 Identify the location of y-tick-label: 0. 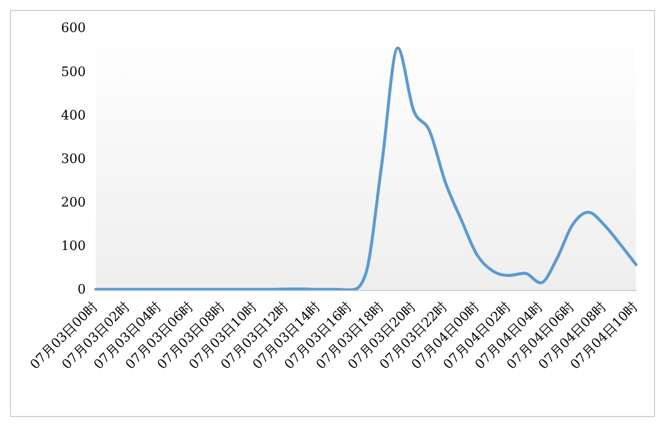
(82, 290).